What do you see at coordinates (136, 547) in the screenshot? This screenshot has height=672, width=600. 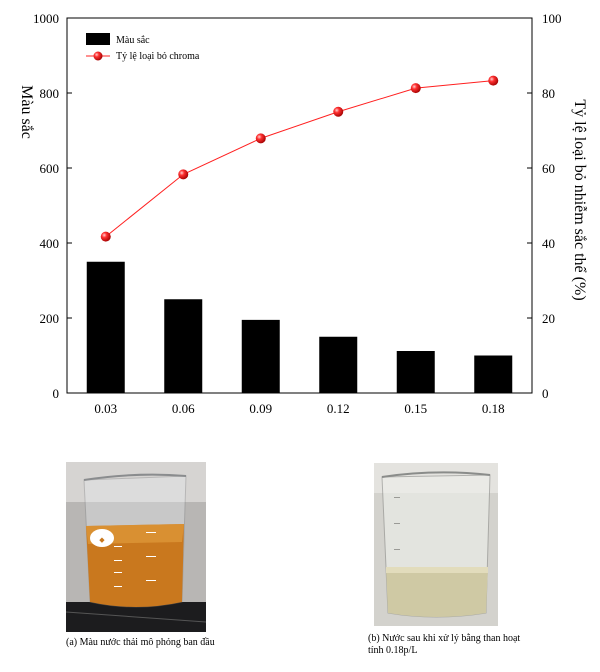 I see `photo-initial-wastewater: ◆` at bounding box center [136, 547].